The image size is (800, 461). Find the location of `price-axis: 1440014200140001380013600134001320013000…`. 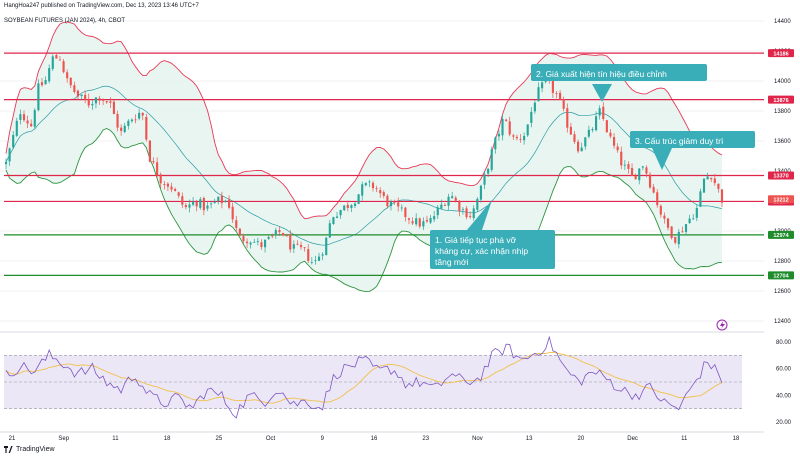

price-axis: 1440014200140001380013600134001320013000… is located at coordinates (781, 222).